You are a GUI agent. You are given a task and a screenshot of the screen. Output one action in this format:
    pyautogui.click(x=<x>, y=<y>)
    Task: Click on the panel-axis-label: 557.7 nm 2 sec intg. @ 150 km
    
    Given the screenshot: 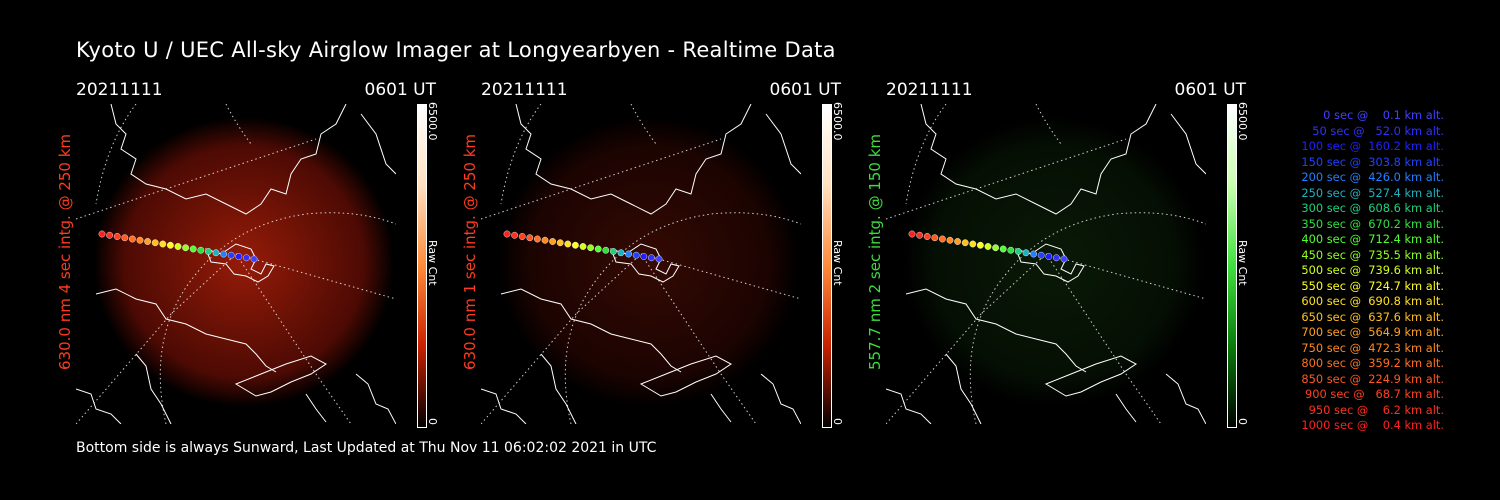 What is the action you would take?
    pyautogui.click(x=875, y=251)
    